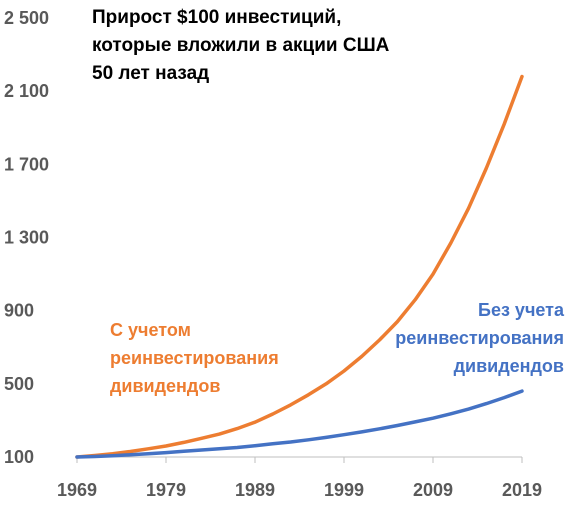  Describe the element at coordinates (521, 310) in the screenshot. I see `series-label-line: Без учета` at that location.